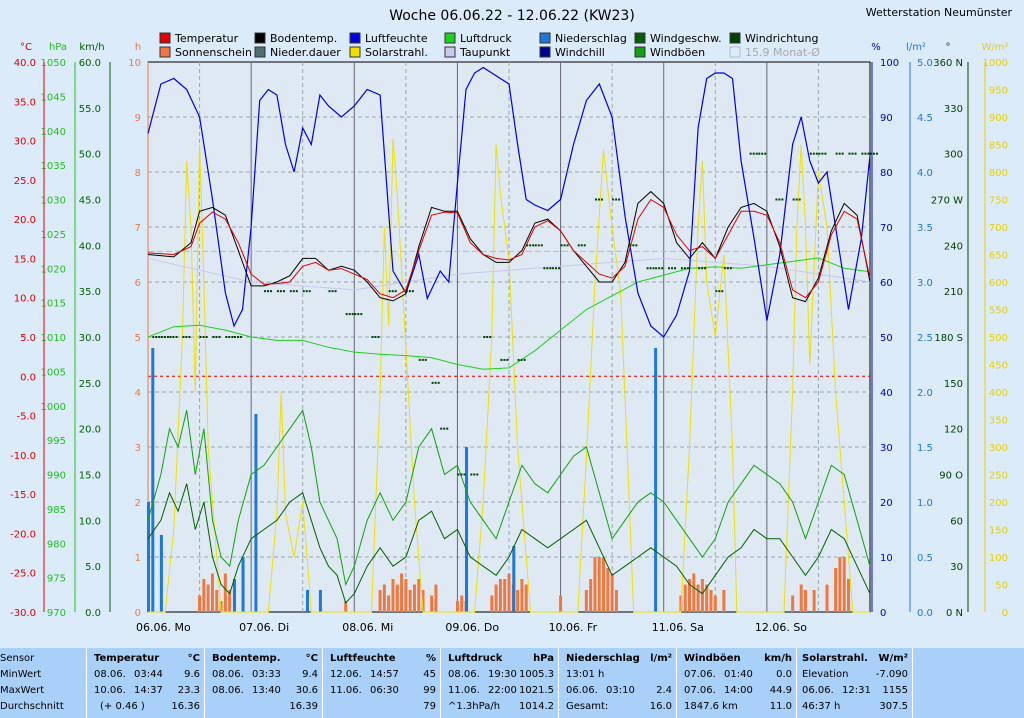  Describe the element at coordinates (90, 109) in the screenshot. I see `axis-tick-label: 55.0` at that location.